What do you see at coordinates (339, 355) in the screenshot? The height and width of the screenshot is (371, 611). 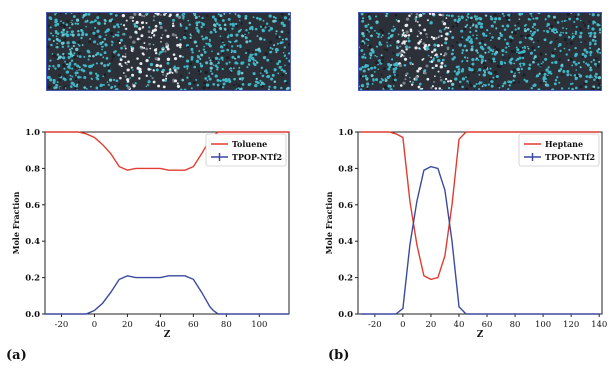 I see `panel-label-b: (b)` at bounding box center [339, 355].